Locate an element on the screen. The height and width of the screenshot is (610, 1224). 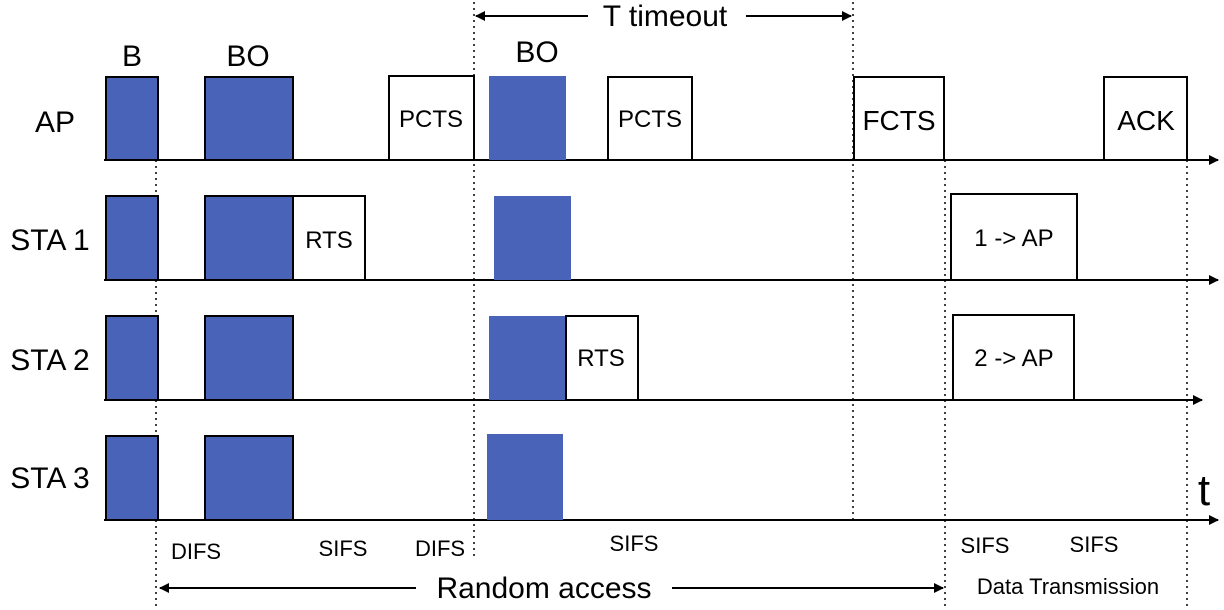
sta1-rts-frame is located at coordinates (329, 238).